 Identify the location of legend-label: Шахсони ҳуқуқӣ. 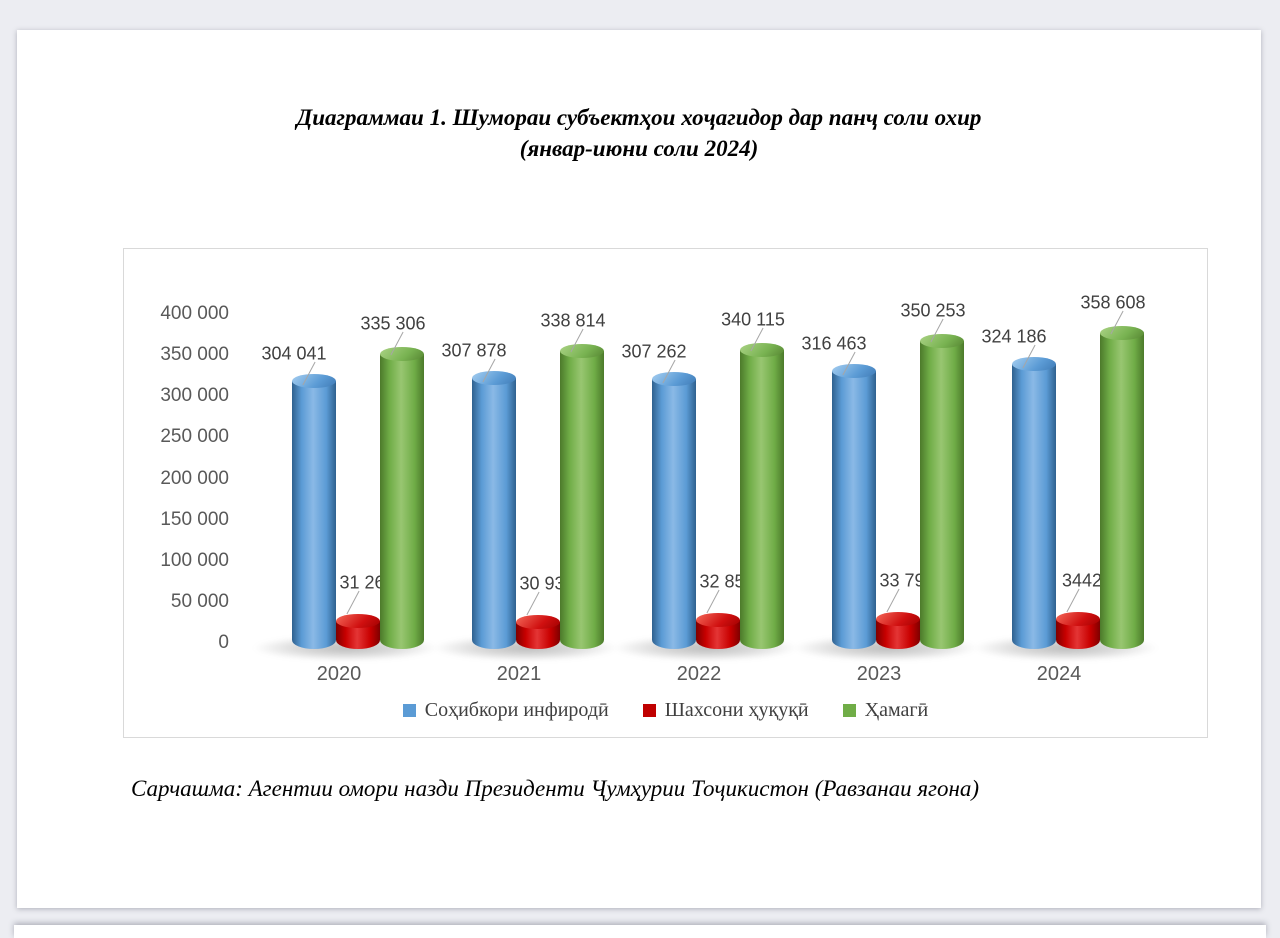
(736, 710).